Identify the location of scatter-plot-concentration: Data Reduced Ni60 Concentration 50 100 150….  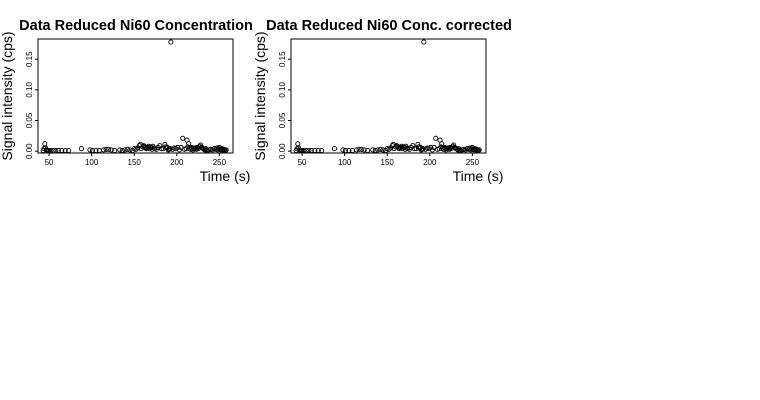
(126, 101).